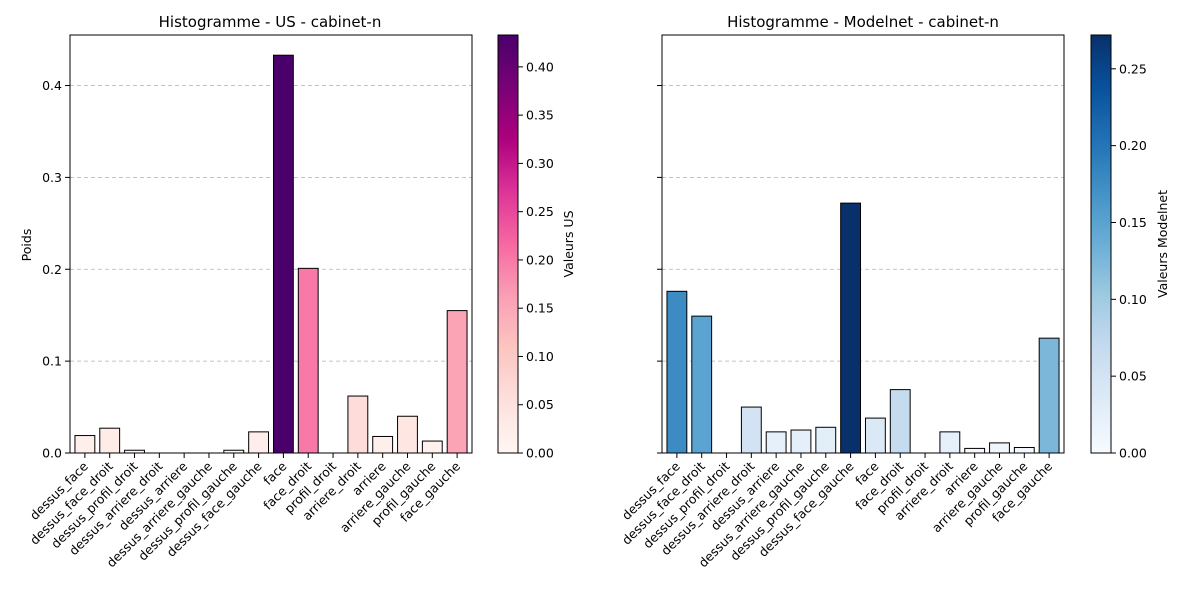  Describe the element at coordinates (659, 269) in the screenshot. I see `y-ticks-modelnet` at that location.